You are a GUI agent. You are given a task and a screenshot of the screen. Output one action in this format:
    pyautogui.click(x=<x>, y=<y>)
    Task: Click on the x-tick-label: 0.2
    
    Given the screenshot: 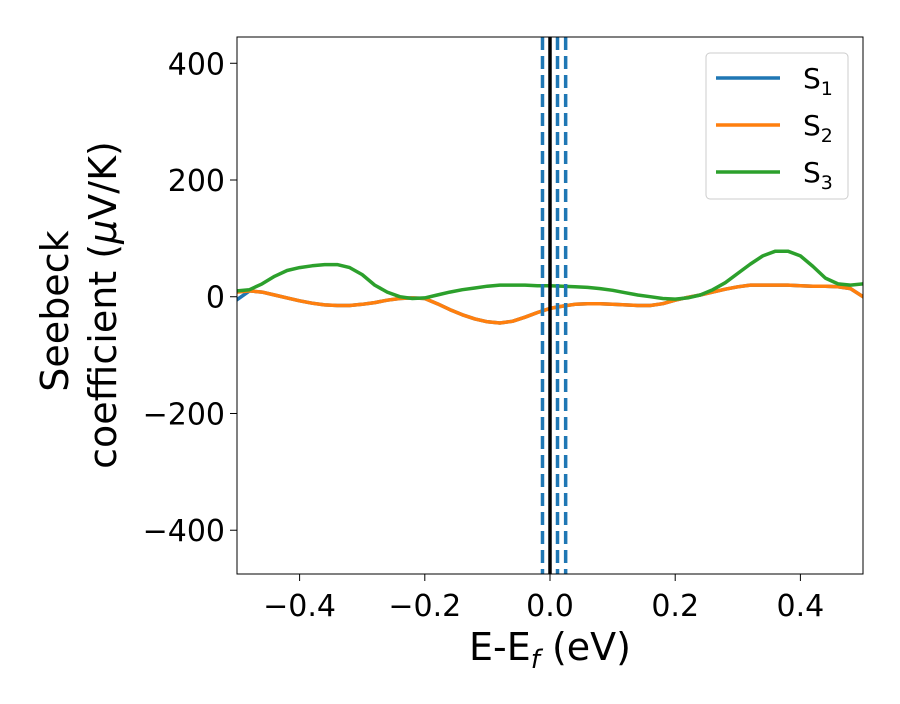 What is the action you would take?
    pyautogui.click(x=675, y=606)
    